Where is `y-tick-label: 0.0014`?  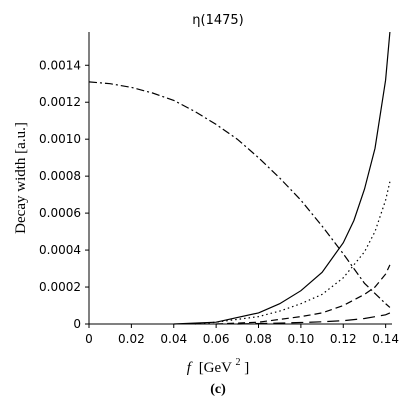 y-tick-label: 0.0014 is located at coordinates (60, 65).